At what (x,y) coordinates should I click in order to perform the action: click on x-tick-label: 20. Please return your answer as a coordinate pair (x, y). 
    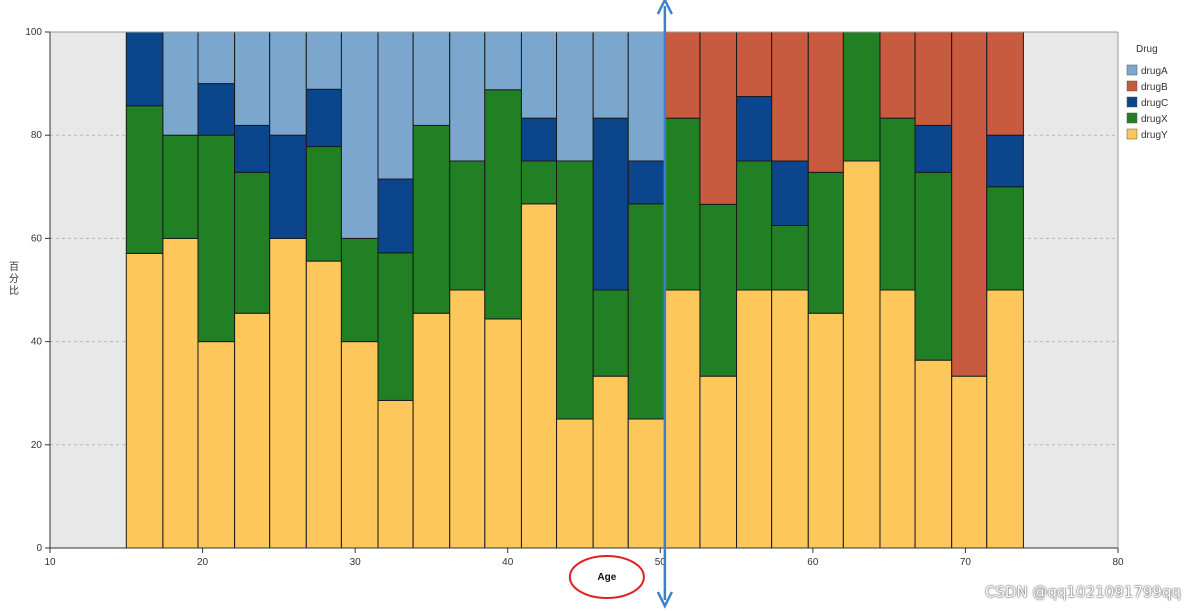
    Looking at the image, I should click on (203, 562).